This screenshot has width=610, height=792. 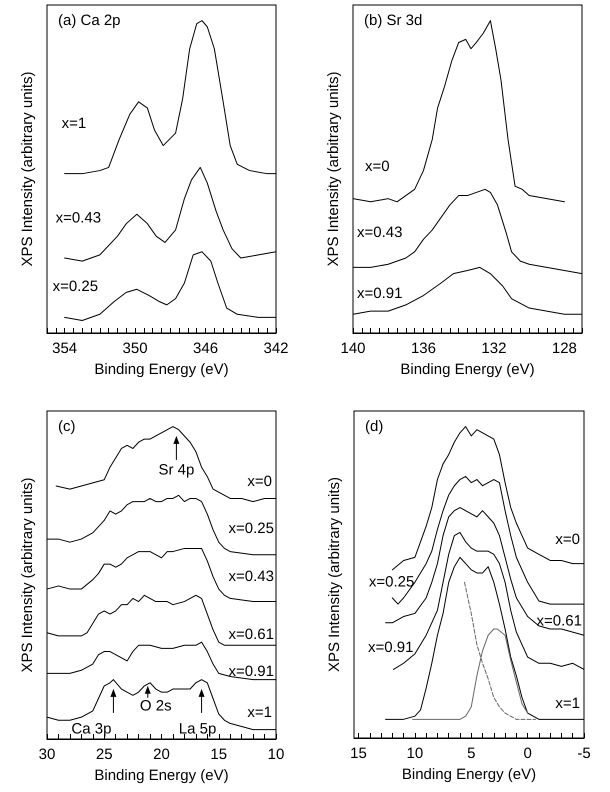 What do you see at coordinates (276, 348) in the screenshot?
I see `x-tick-label: 342` at bounding box center [276, 348].